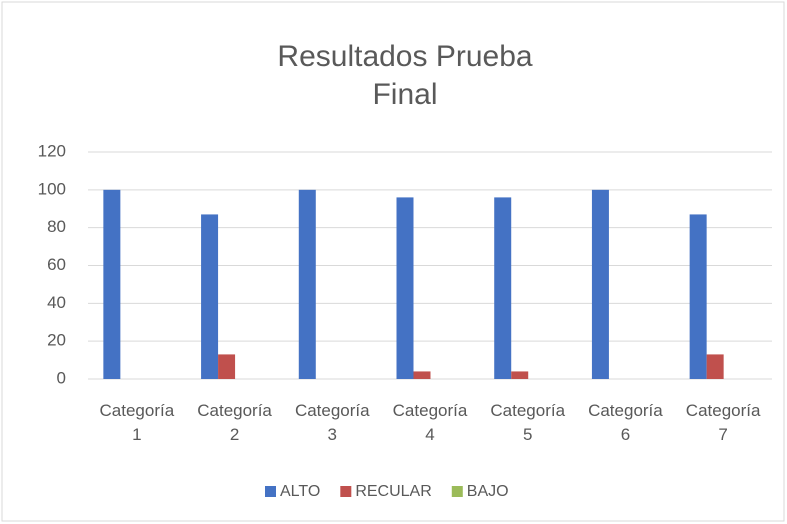  I want to click on legend-label: BAJO, so click(488, 491).